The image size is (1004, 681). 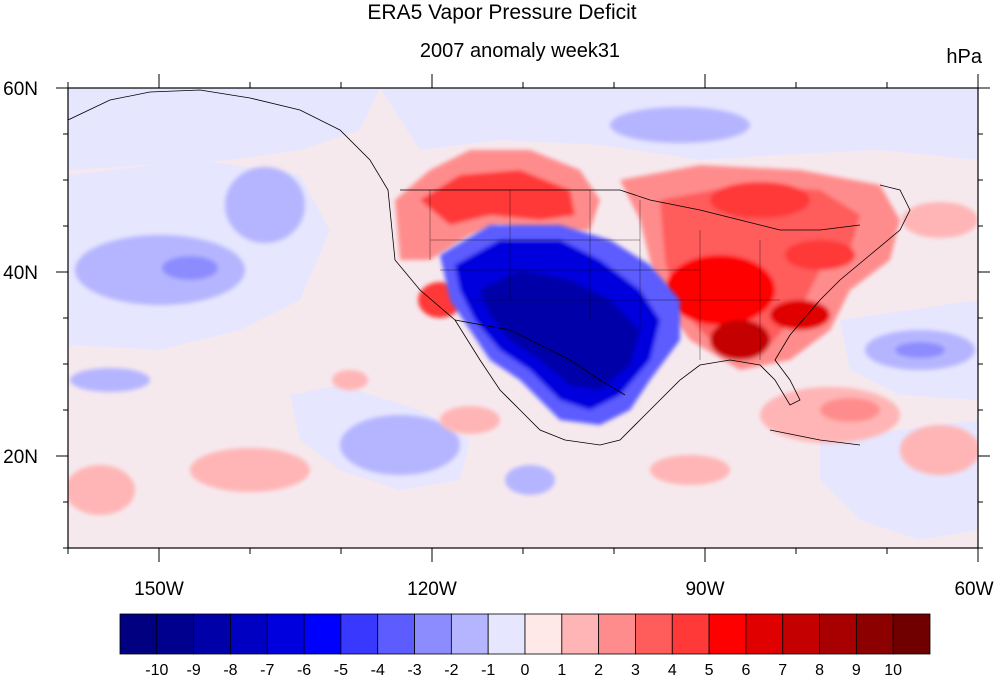 I want to click on anomaly-blob-atlantic-b, so click(x=920, y=350).